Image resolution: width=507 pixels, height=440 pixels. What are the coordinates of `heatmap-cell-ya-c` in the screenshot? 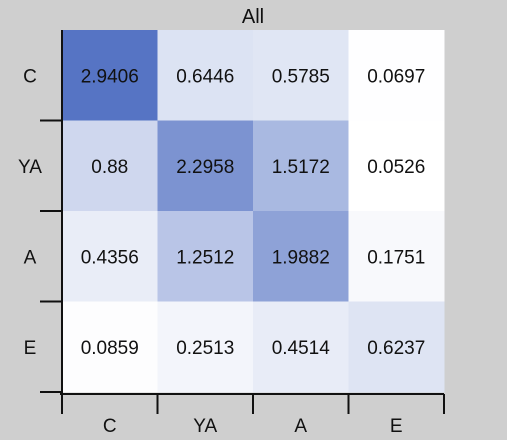 It's located at (110, 166).